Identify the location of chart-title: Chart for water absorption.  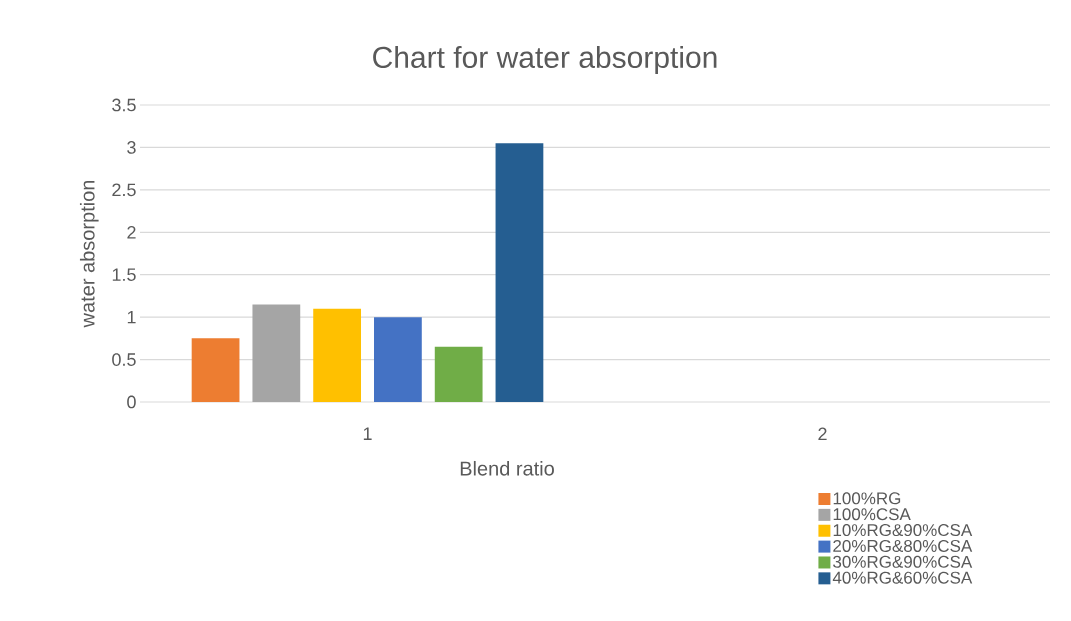
(545, 60).